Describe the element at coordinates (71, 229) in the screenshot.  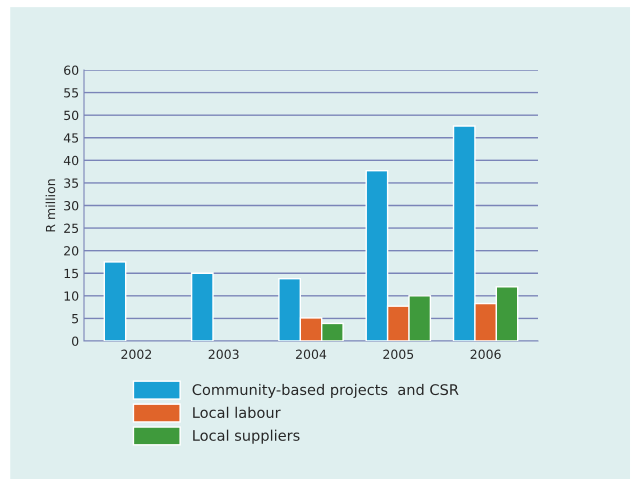
I see `y-tick-label: 25` at that location.